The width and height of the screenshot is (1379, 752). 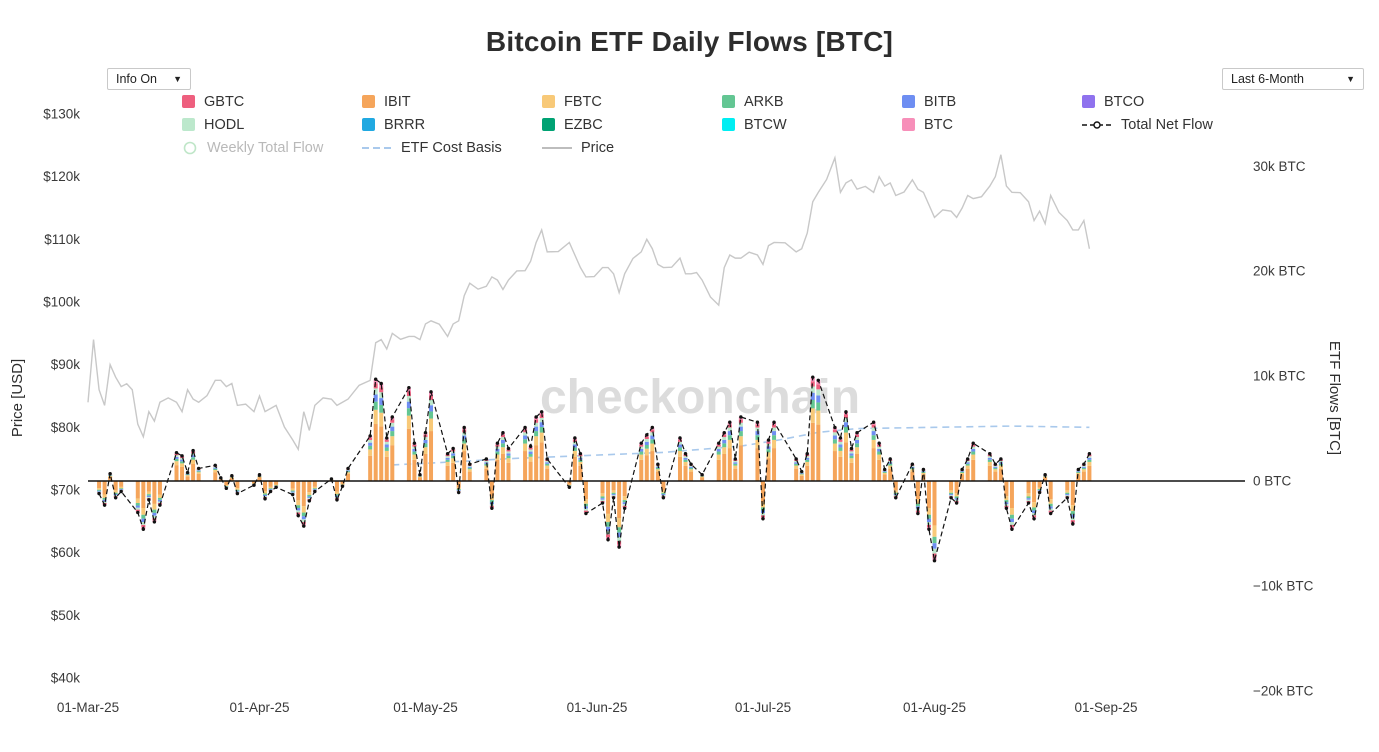 What do you see at coordinates (1172, 125) in the screenshot?
I see `legend-item-total-net-flow: Total Net Flow` at bounding box center [1172, 125].